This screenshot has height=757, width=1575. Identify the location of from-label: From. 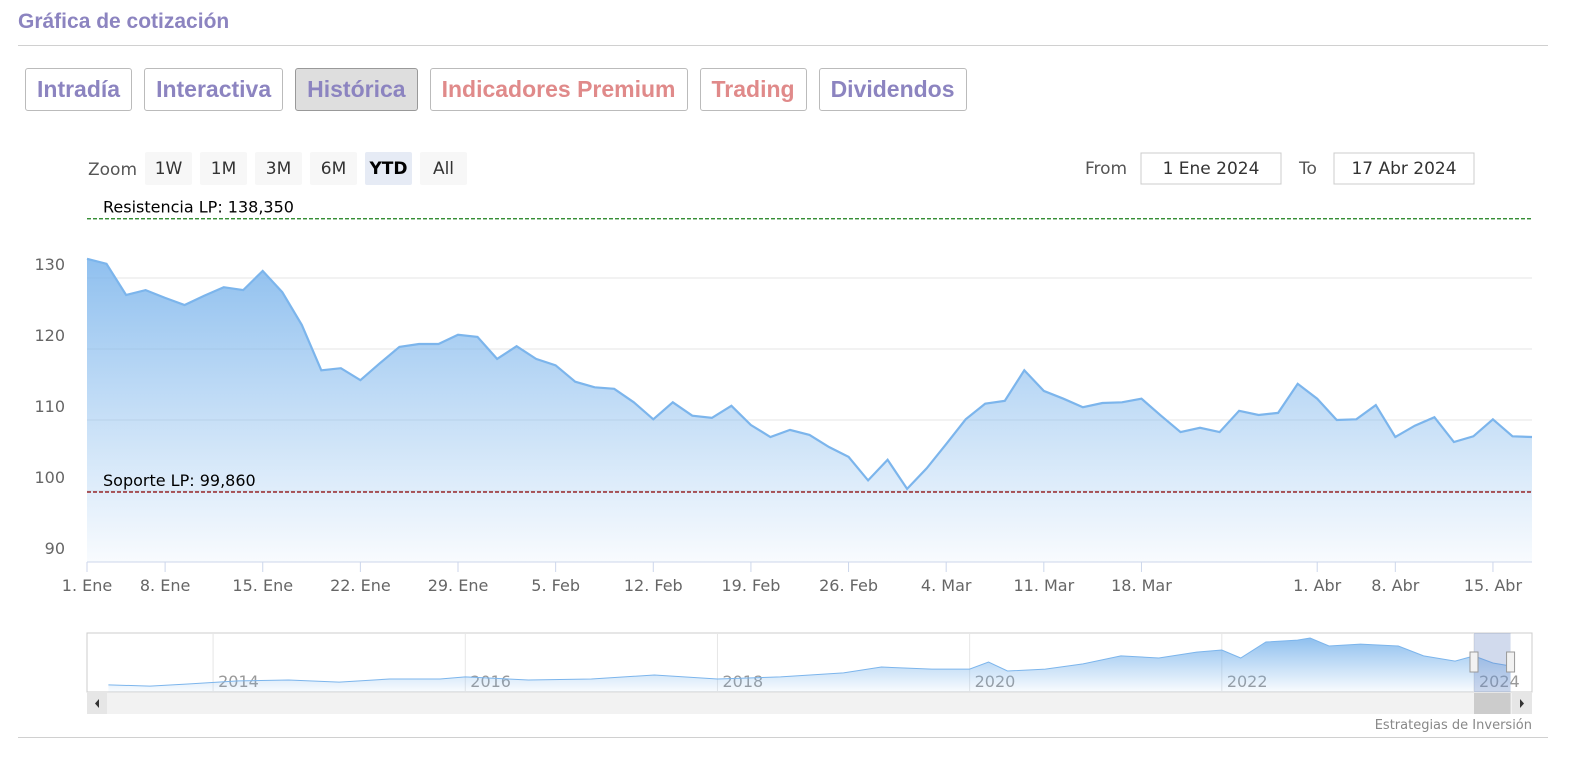
(1106, 169).